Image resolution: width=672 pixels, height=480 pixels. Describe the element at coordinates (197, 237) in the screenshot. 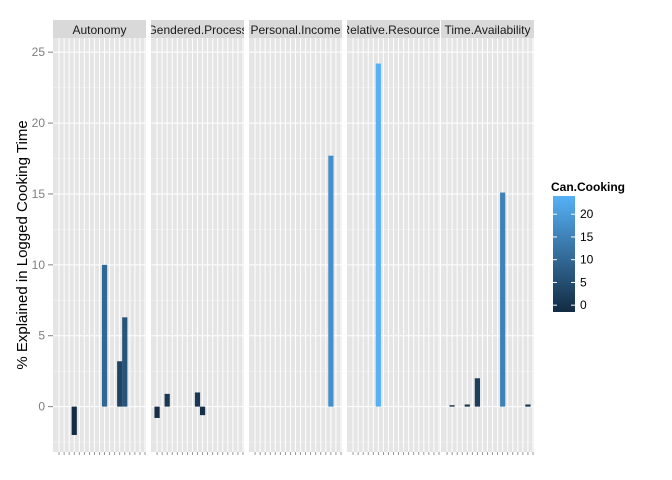

I see `facet-panel: Gendered.Process` at that location.